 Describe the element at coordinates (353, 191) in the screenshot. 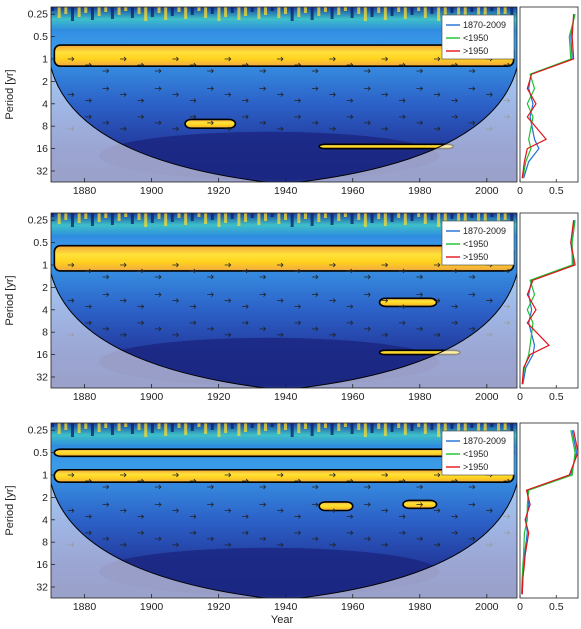

I see `x-tick-label: 1960` at that location.